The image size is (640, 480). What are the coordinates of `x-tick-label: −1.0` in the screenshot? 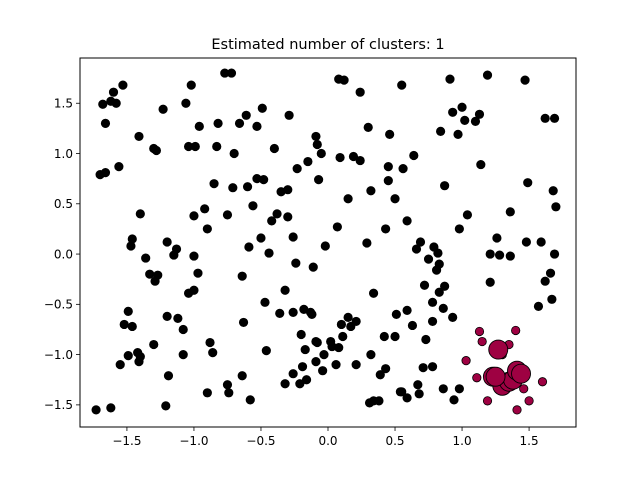 It's located at (193, 441).